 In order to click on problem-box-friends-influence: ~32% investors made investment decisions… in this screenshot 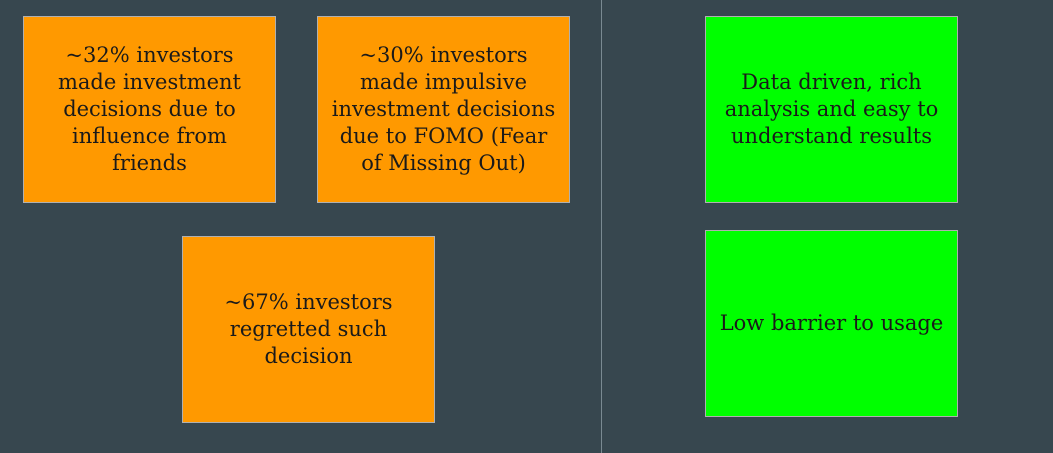, I will do `click(149, 109)`.